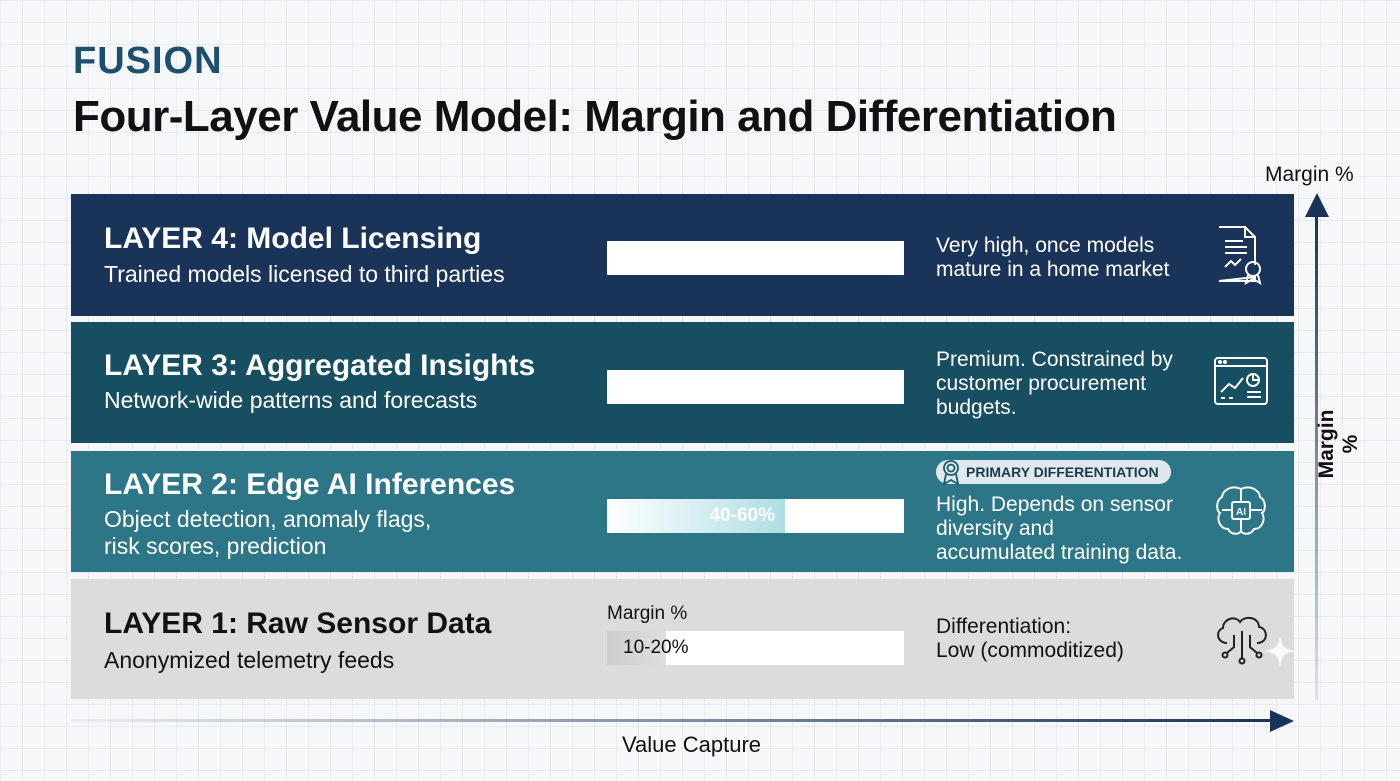 The image size is (1400, 781). I want to click on primary-differentiation-badge: PRIMARY DIFFERENTIATION, so click(1053, 473).